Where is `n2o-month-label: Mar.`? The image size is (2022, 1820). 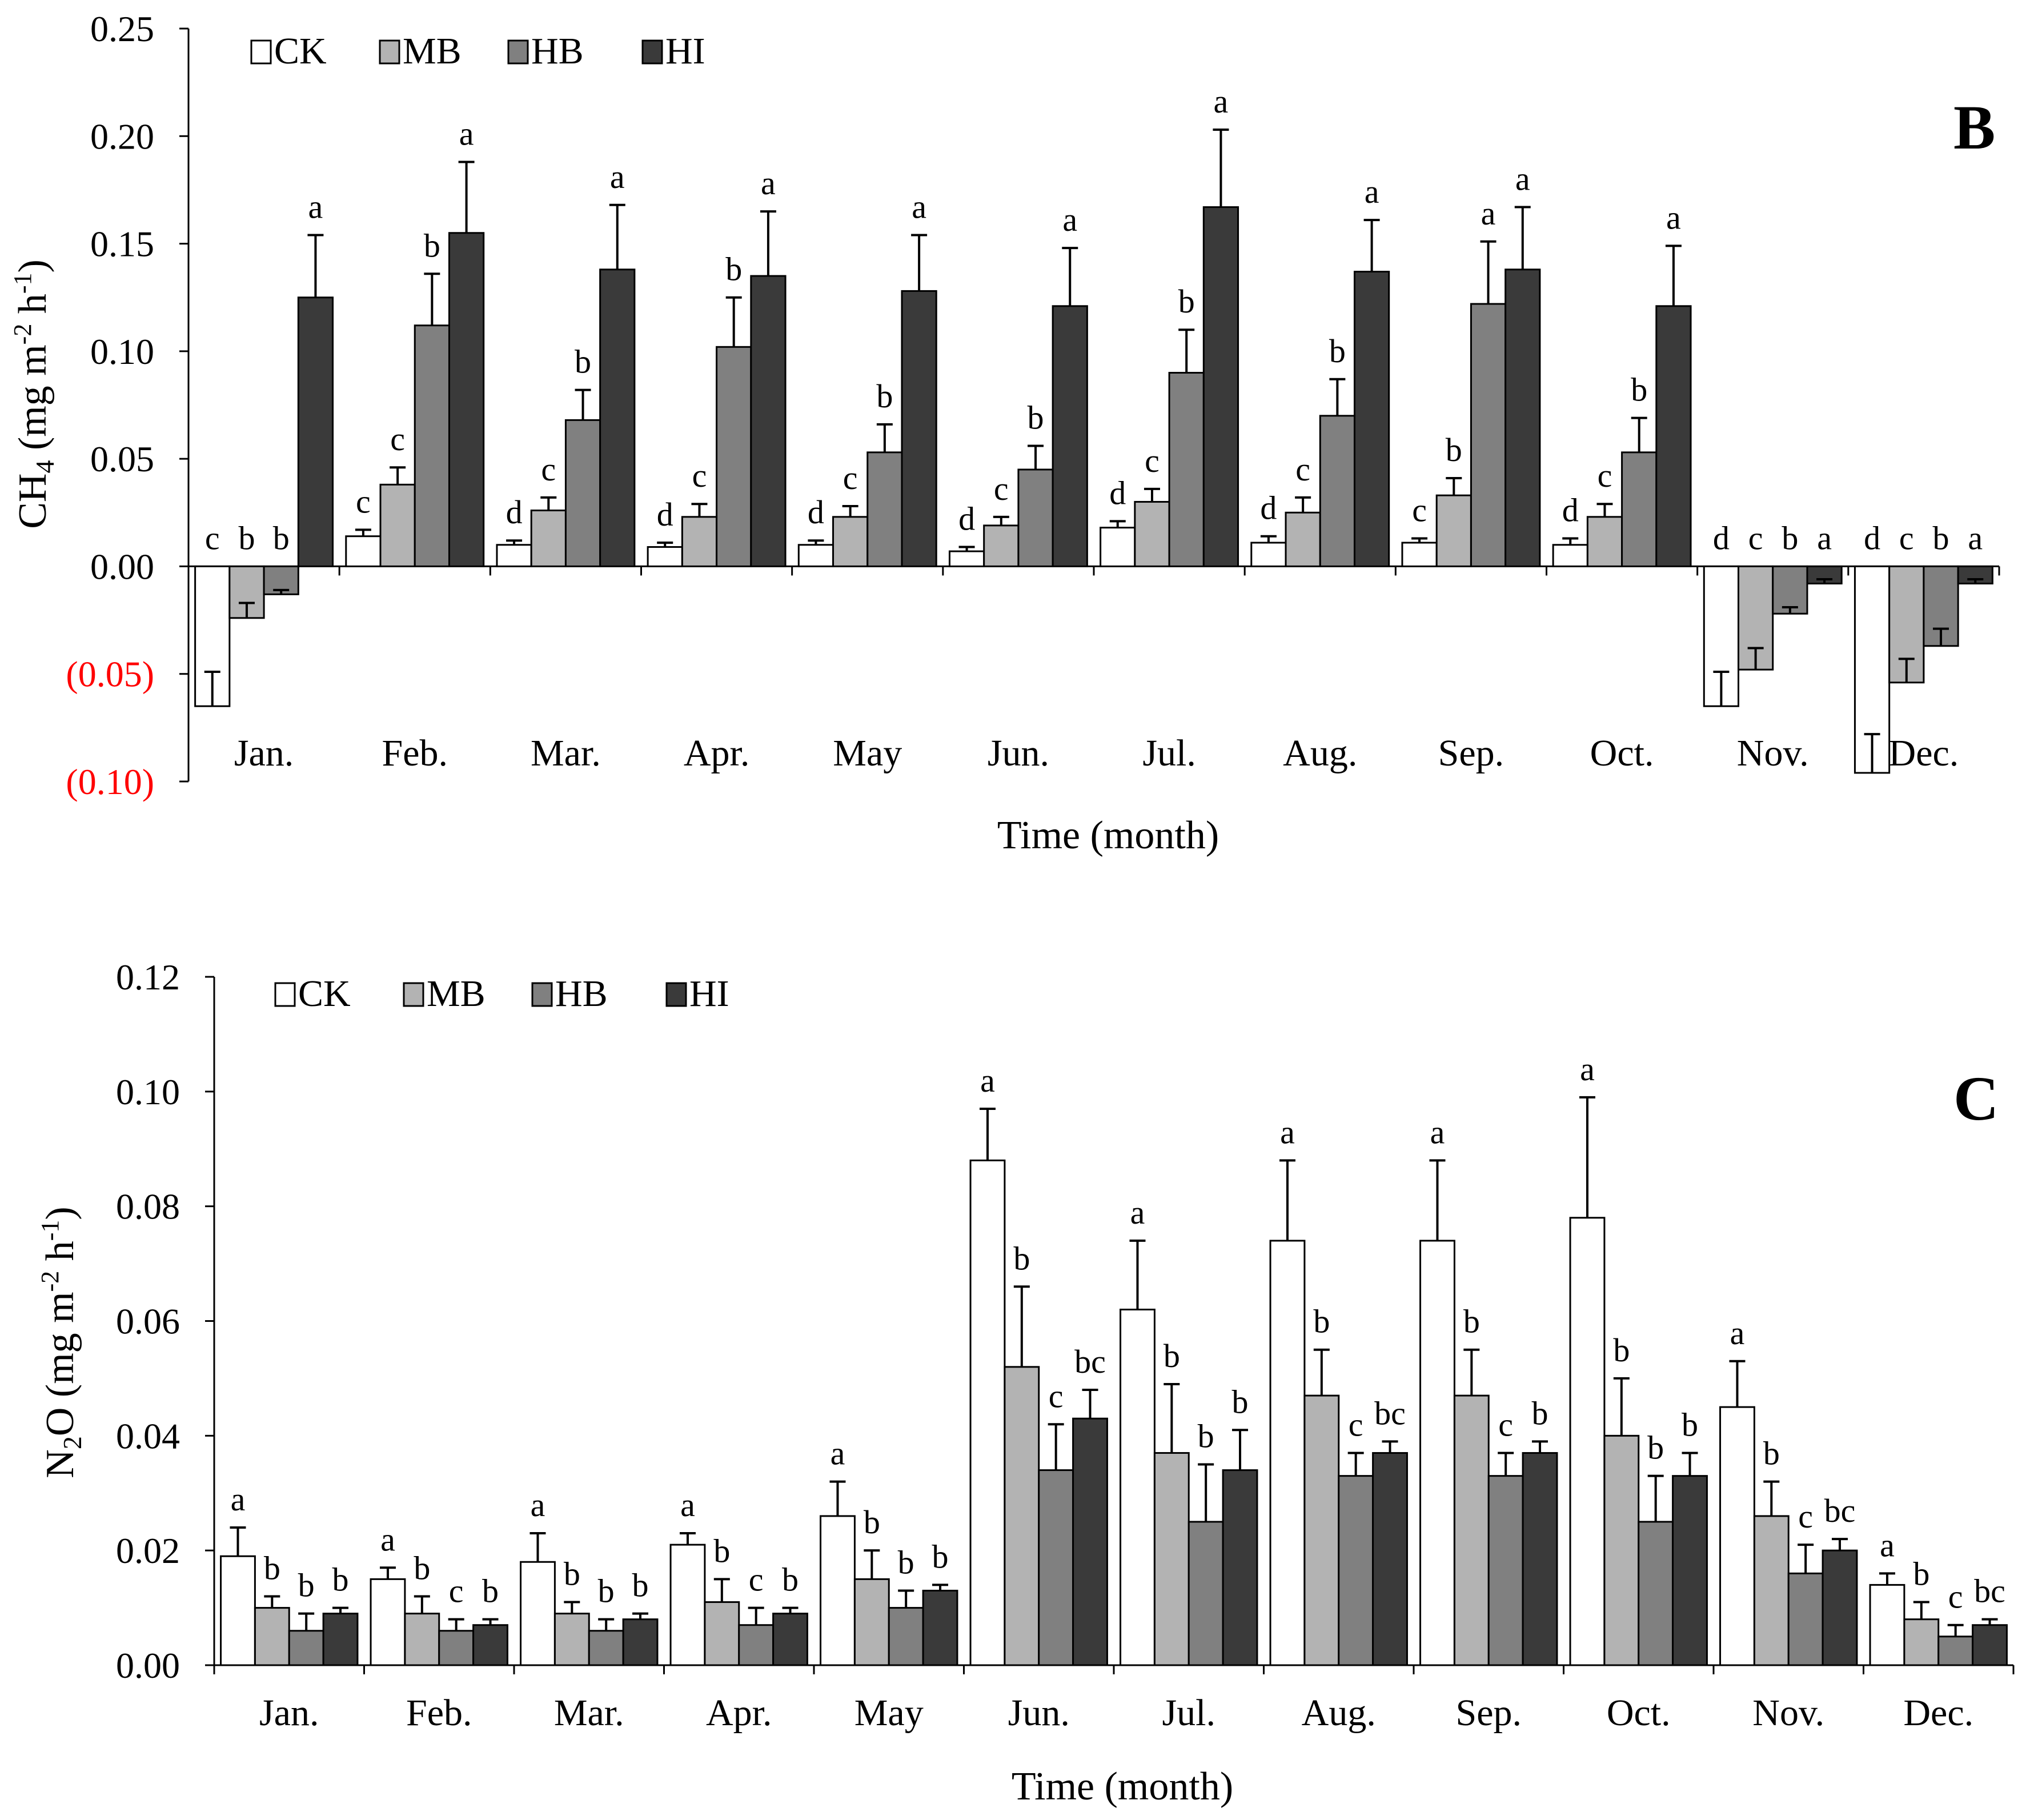 n2o-month-label: Mar. is located at coordinates (589, 1713).